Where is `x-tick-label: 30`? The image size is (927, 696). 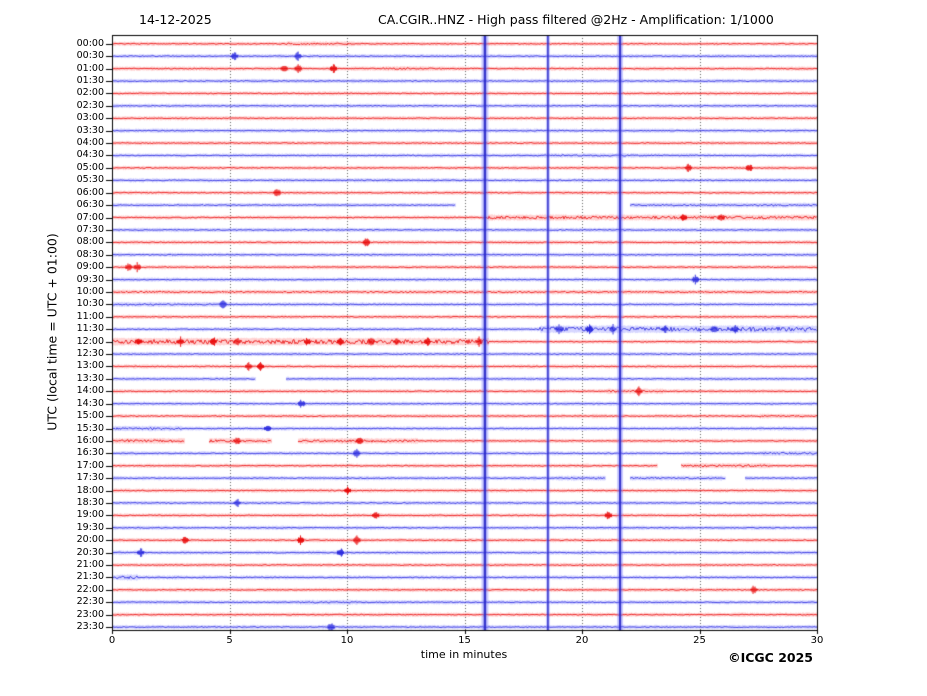 x-tick-label: 30 is located at coordinates (817, 640).